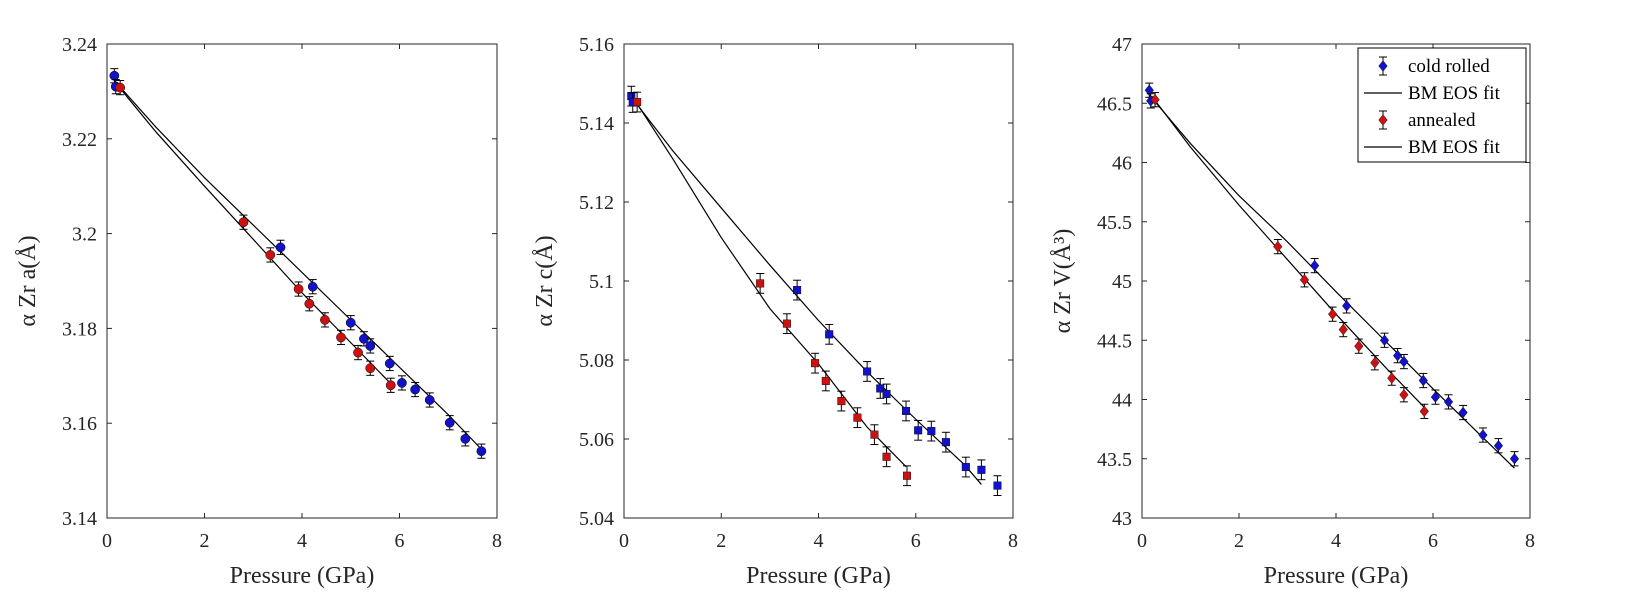  What do you see at coordinates (1122, 282) in the screenshot?
I see `y-tick-label: 45` at bounding box center [1122, 282].